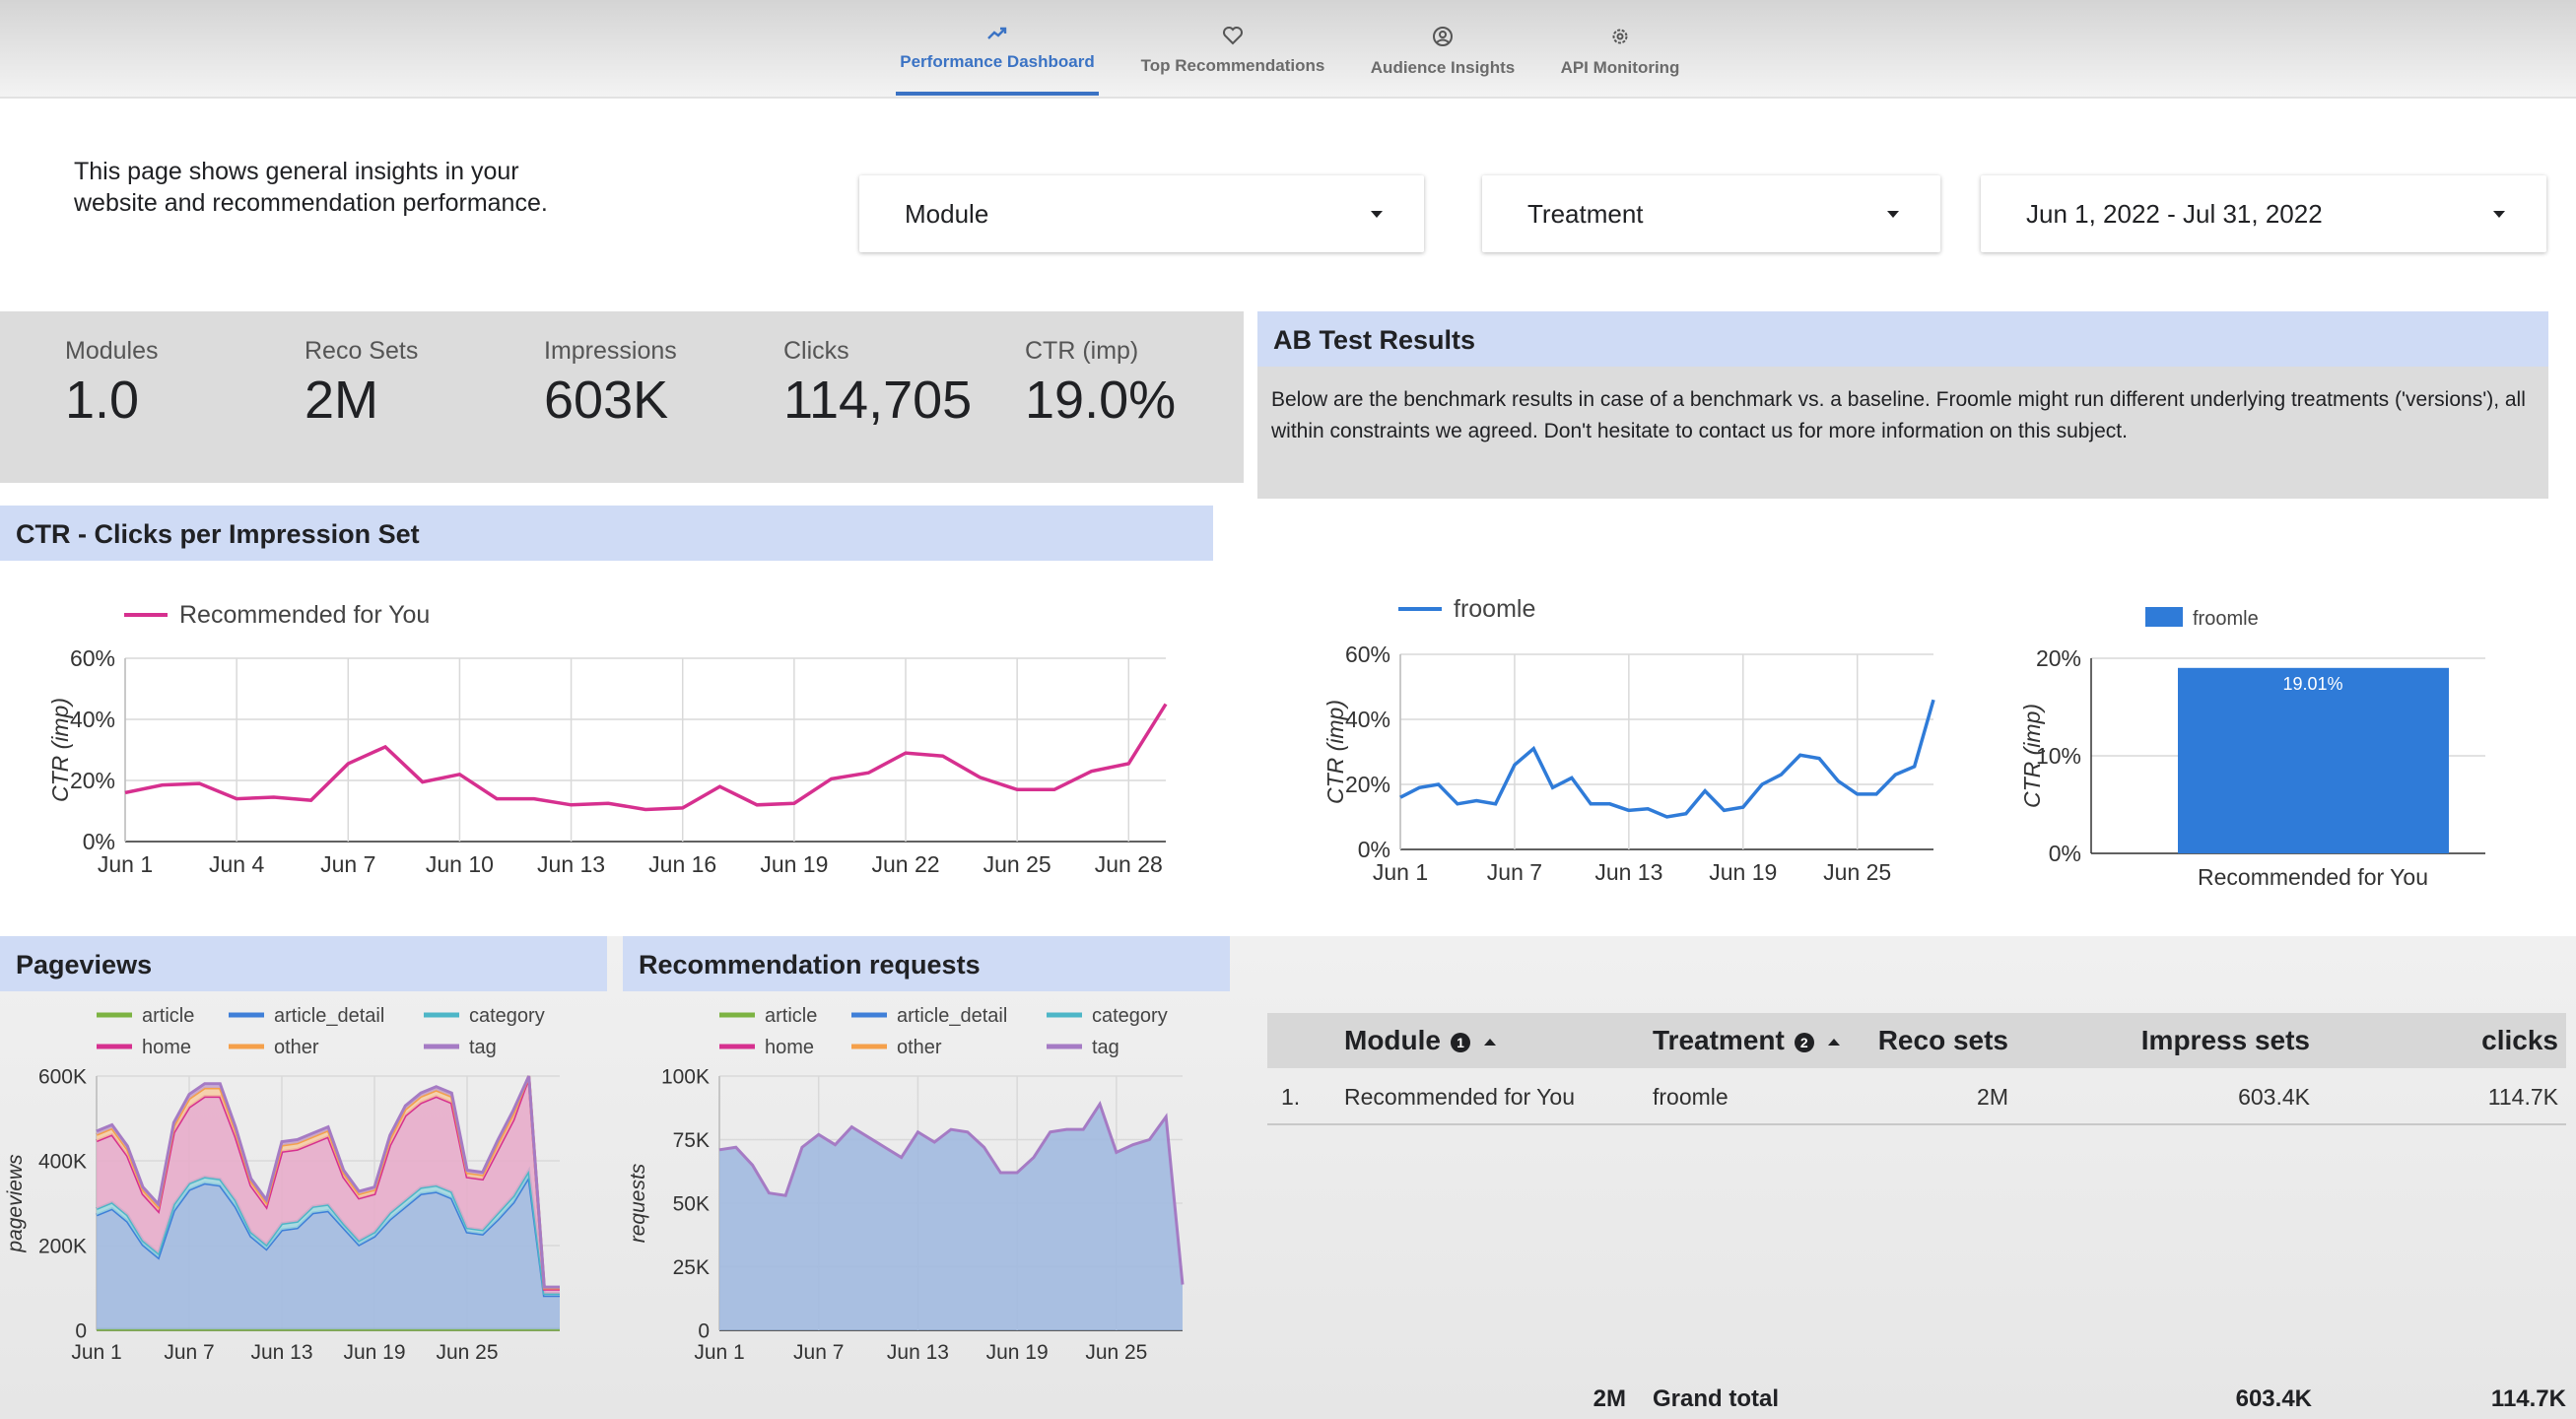 The width and height of the screenshot is (2576, 1419). What do you see at coordinates (1620, 39) in the screenshot?
I see `gear-icon` at bounding box center [1620, 39].